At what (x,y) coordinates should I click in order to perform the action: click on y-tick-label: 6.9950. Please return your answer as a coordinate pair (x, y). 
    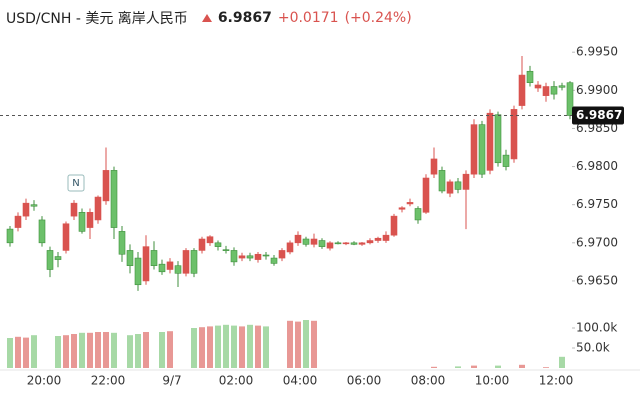
    Looking at the image, I should click on (597, 52).